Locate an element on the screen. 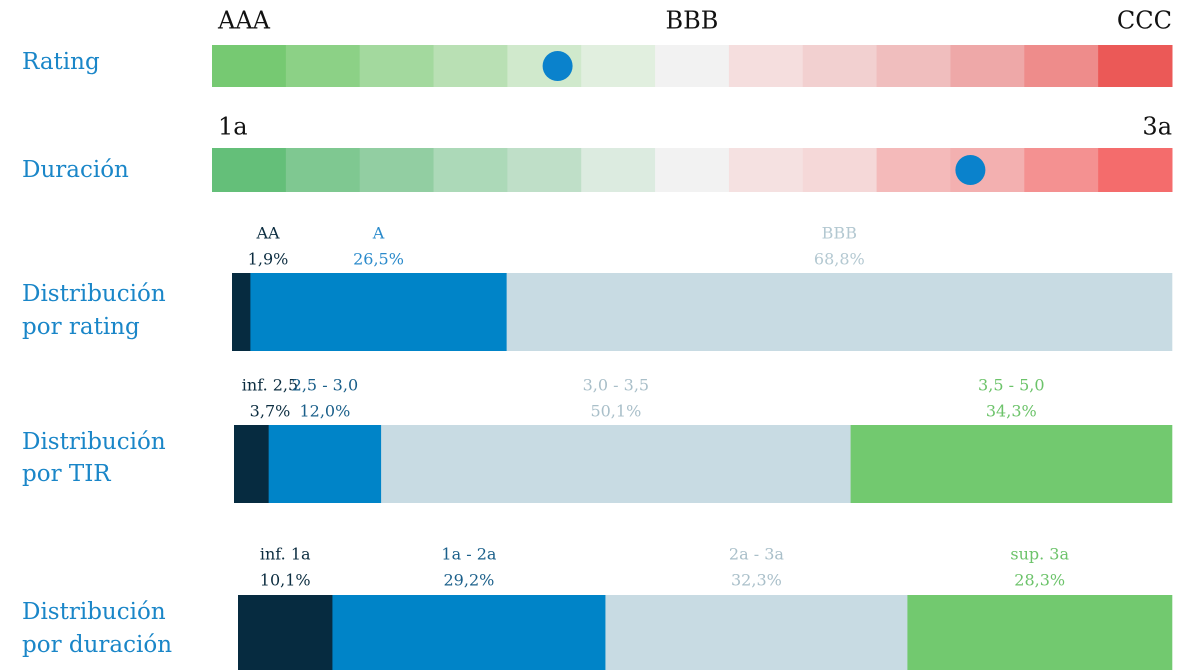 This screenshot has width=1189, height=670. segment-value: 34,3% is located at coordinates (1011, 411).